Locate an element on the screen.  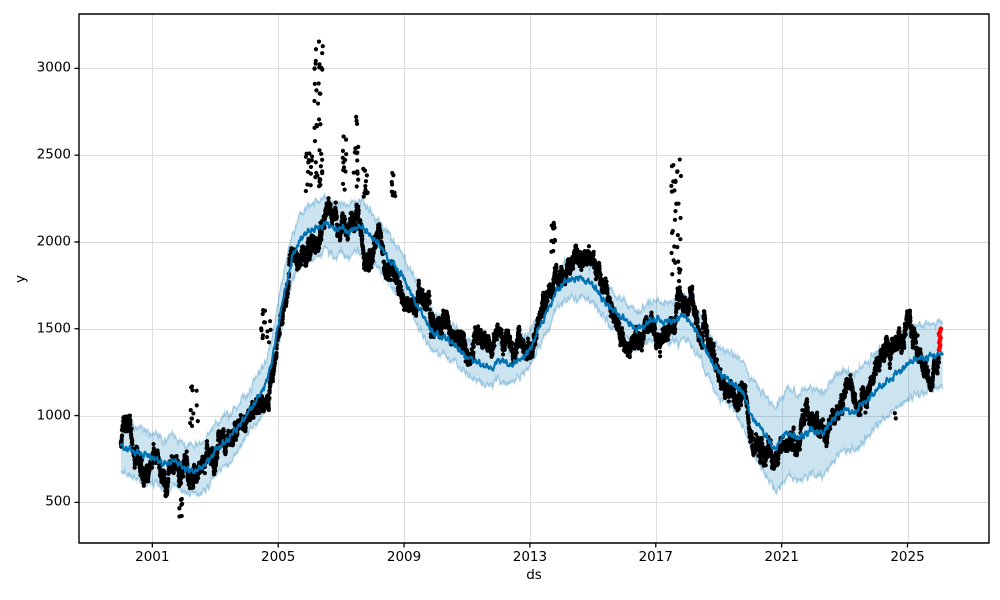
y-axis-label: y is located at coordinates (20, 278).